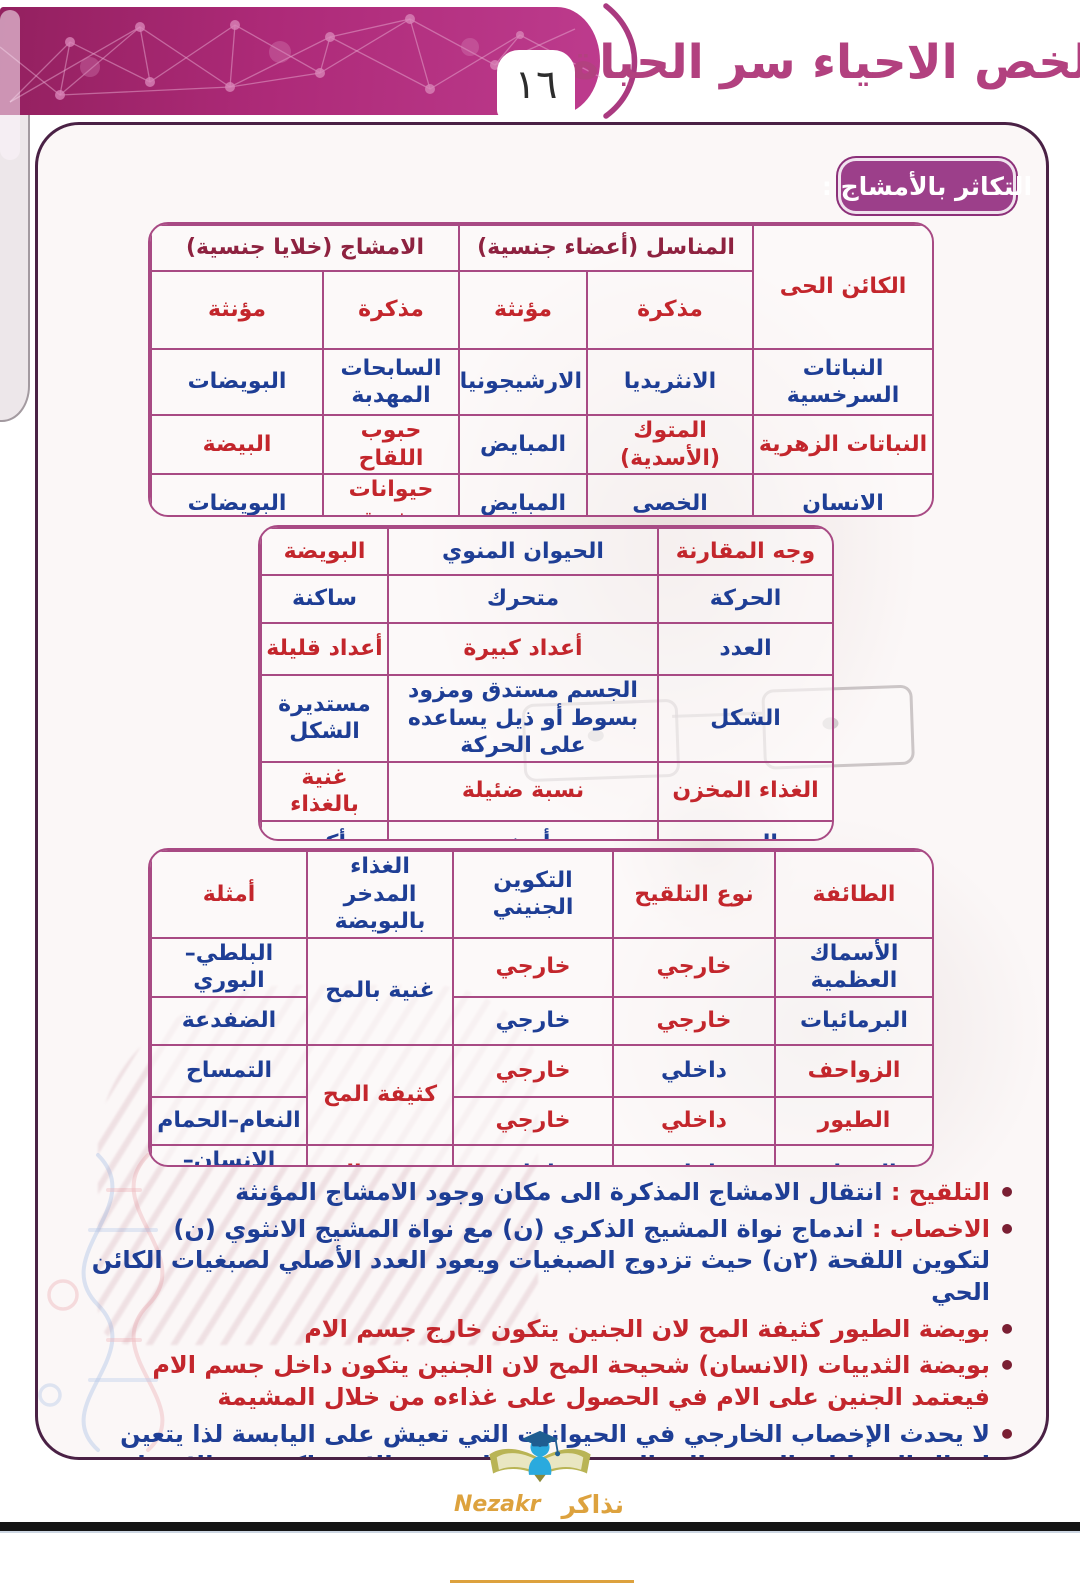 This screenshot has height=1583, width=1080. I want to click on graduate-book-logo-icon, so click(540, 1456).